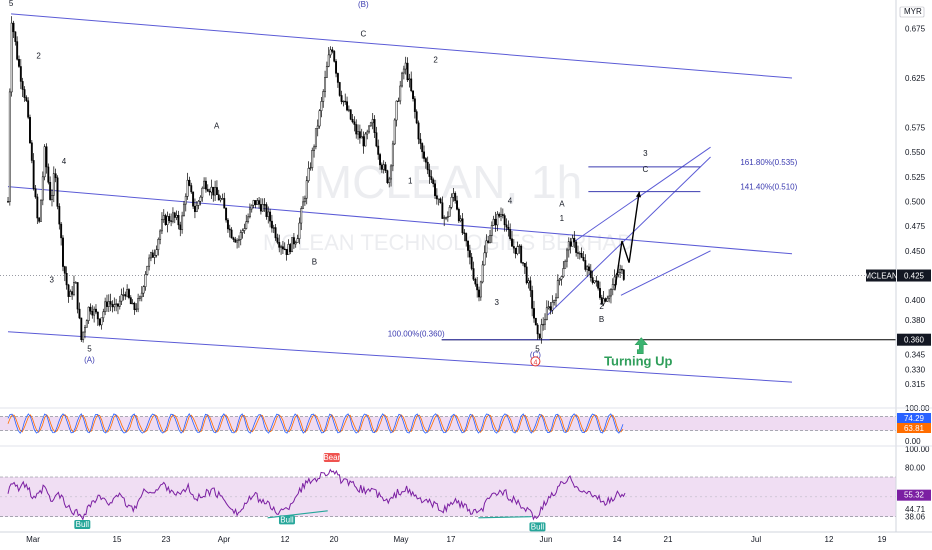 The image size is (932, 550). What do you see at coordinates (297, 514) in the screenshot?
I see `bull-divergence-line` at bounding box center [297, 514].